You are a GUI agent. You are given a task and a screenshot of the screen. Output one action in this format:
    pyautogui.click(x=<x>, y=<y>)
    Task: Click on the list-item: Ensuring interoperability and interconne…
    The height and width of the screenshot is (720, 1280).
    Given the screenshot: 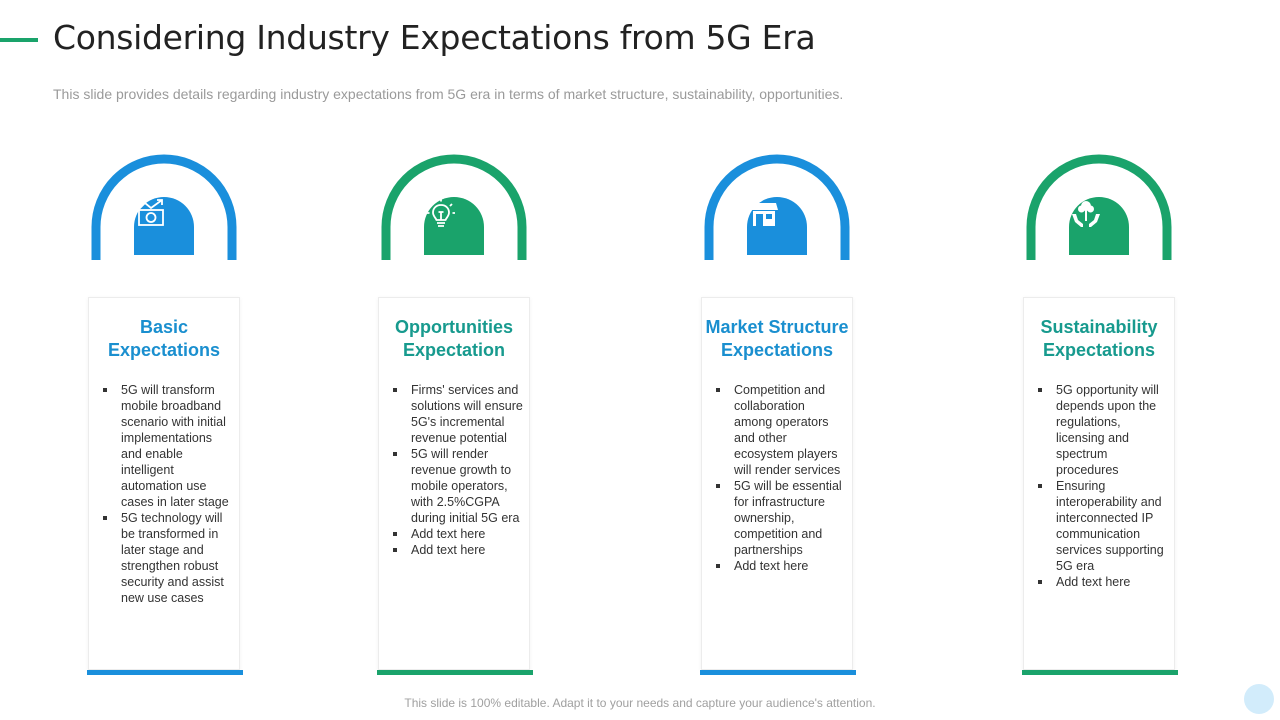 What is the action you would take?
    pyautogui.click(x=1103, y=526)
    